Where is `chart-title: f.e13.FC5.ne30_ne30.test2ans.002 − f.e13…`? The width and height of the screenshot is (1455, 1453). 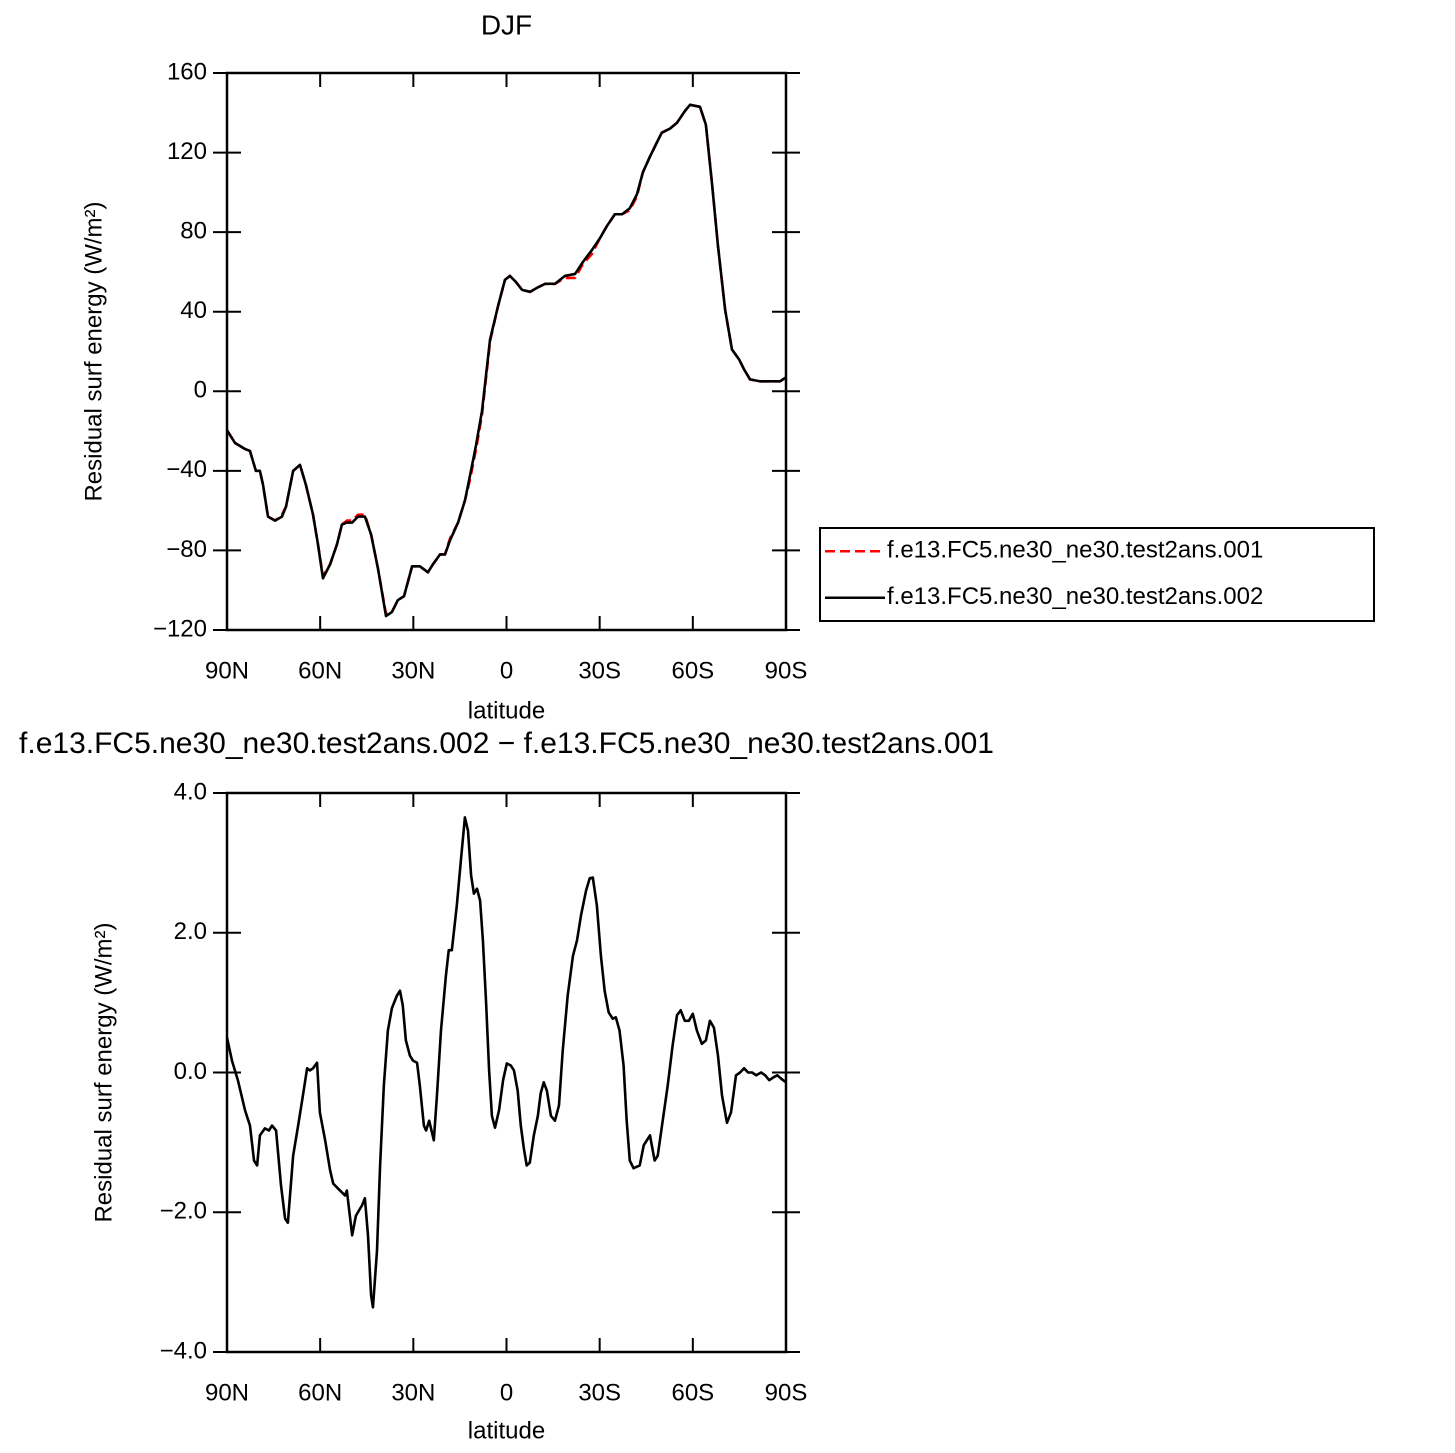 chart-title: f.e13.FC5.ne30_ne30.test2ans.002 − f.e13… is located at coordinates (506, 743).